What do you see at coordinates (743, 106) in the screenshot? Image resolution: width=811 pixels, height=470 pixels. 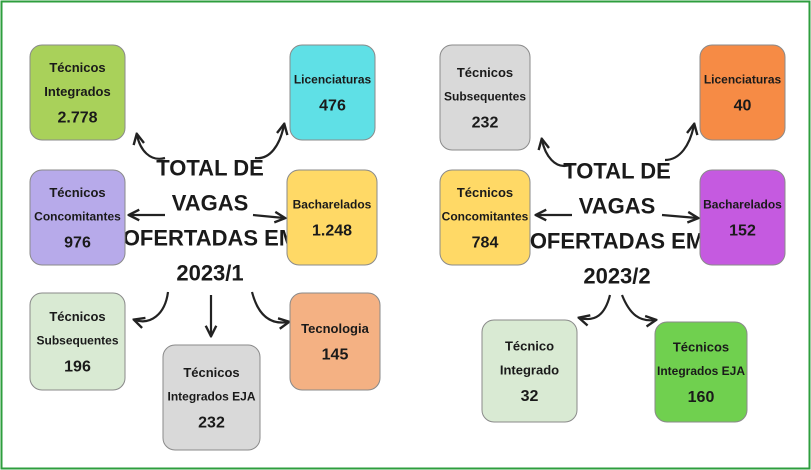 I see `node-value: 40` at bounding box center [743, 106].